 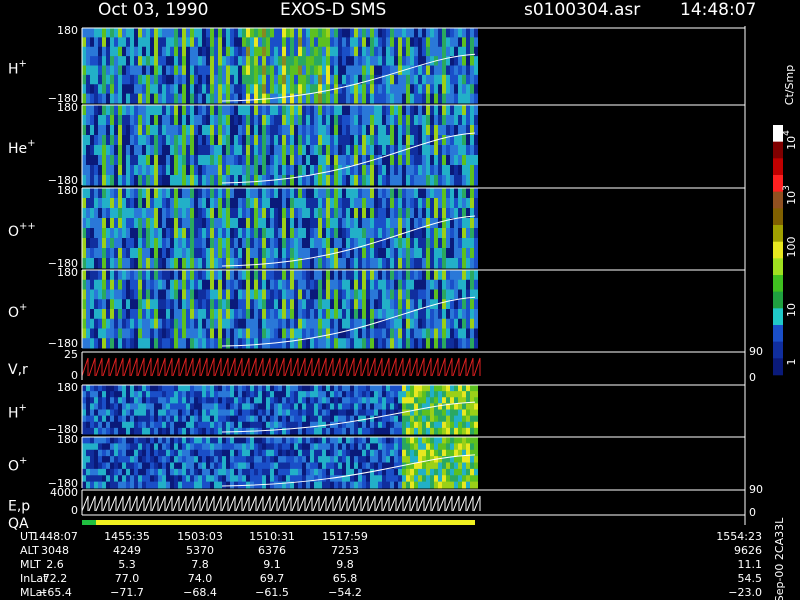 I want to click on panel-label-base: V,r, so click(x=18, y=370).